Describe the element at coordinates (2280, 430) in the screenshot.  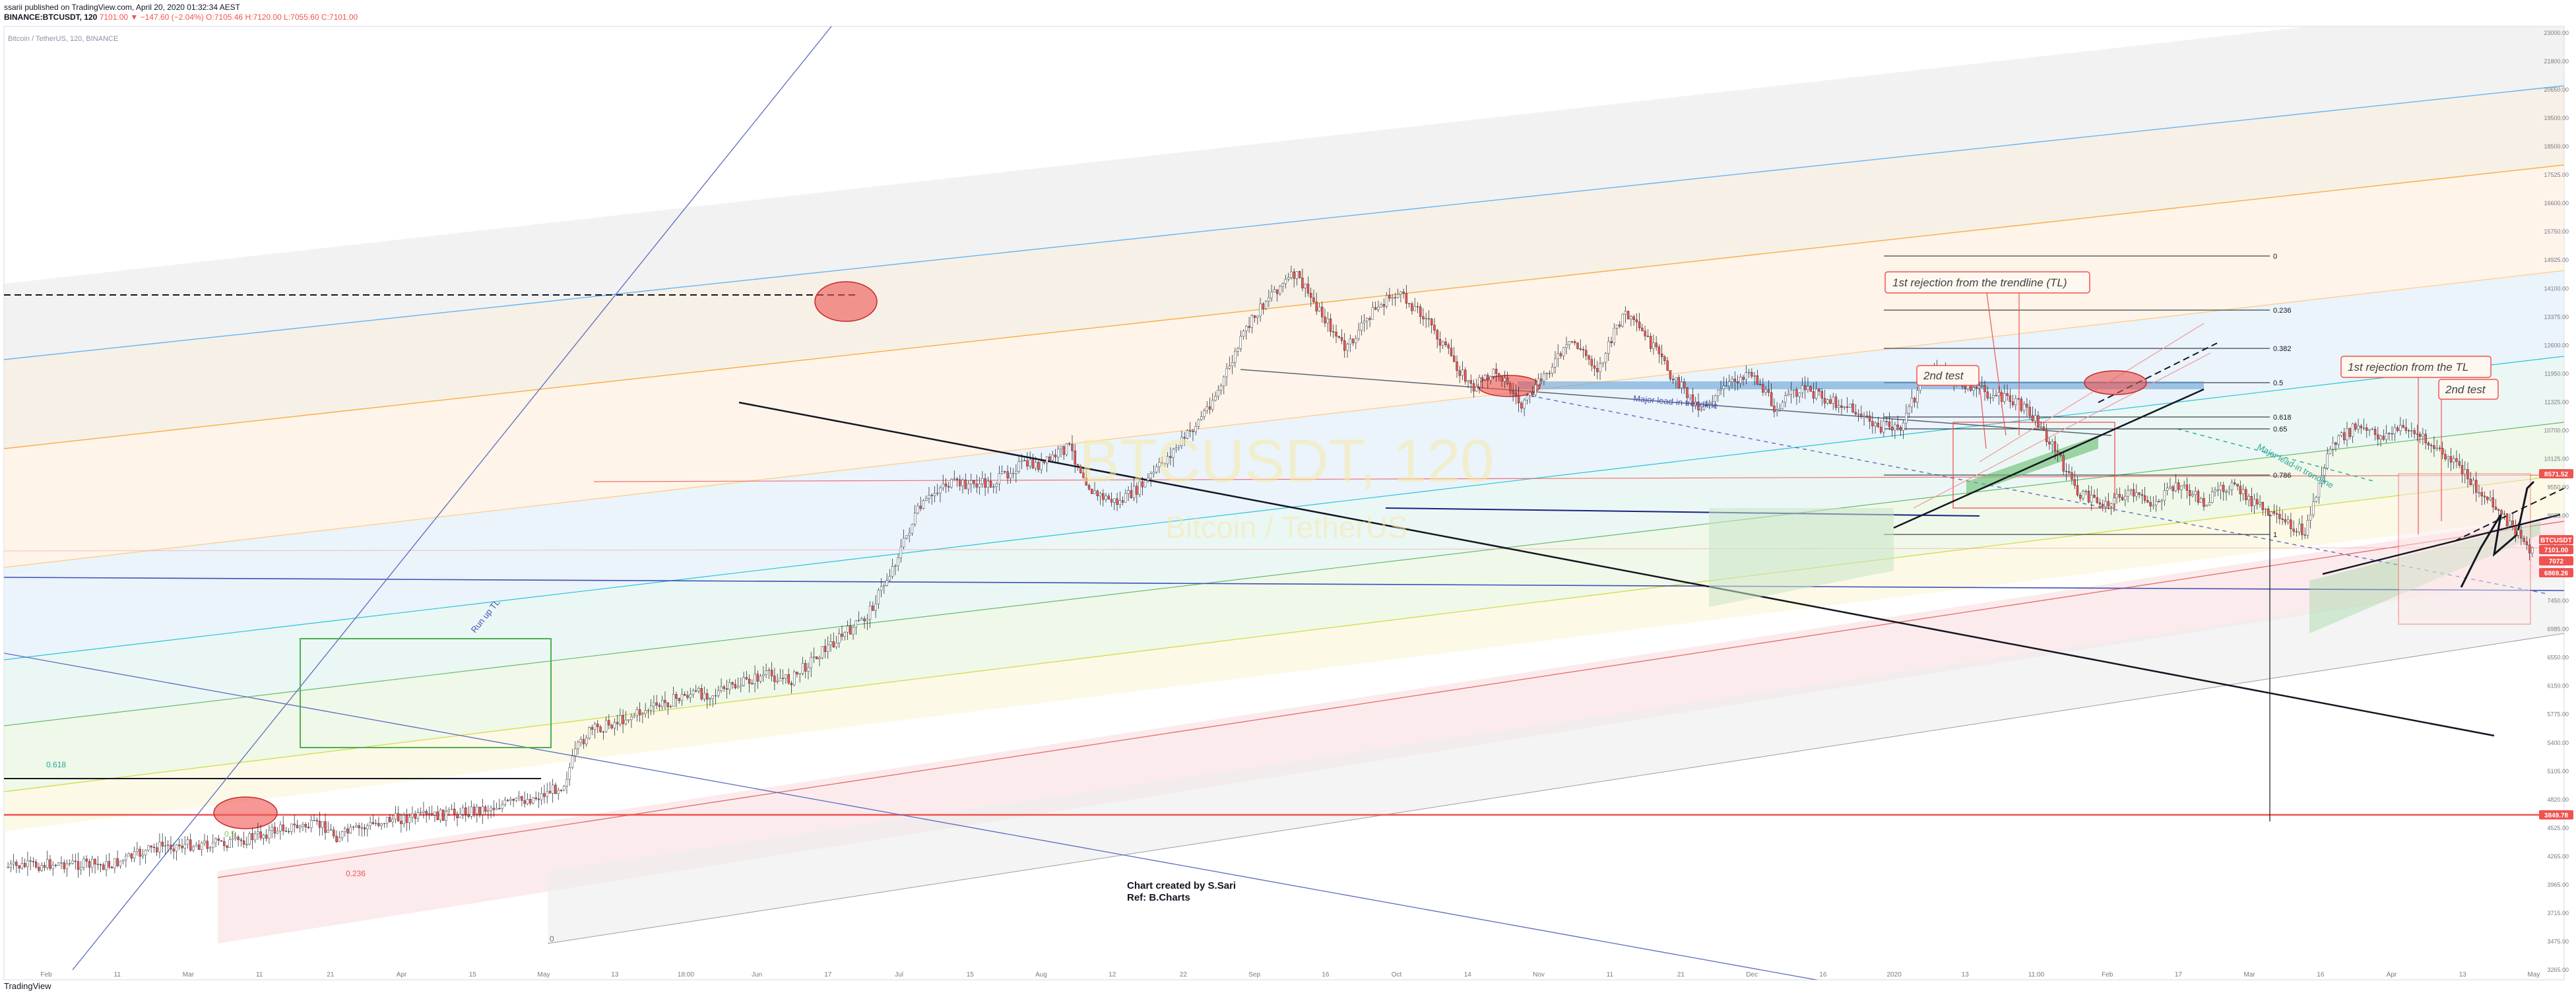
I see `fib-level-label: 0.65` at that location.